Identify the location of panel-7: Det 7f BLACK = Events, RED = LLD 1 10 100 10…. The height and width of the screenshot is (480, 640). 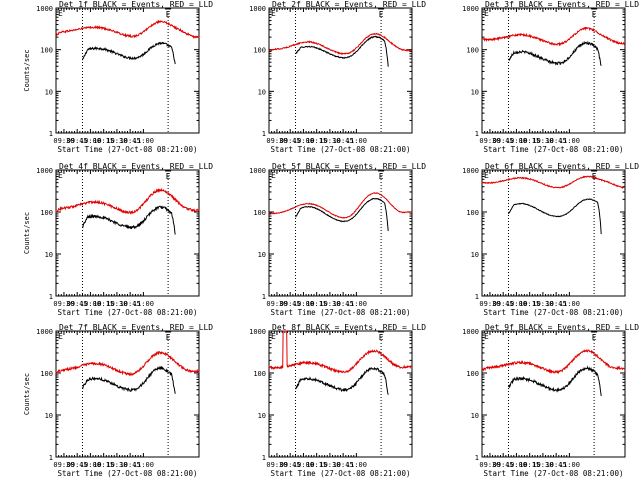
(118, 400).